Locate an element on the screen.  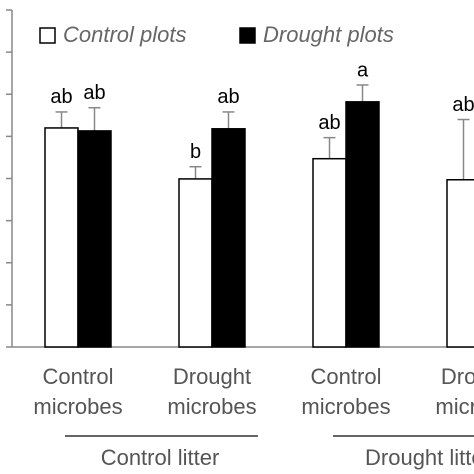
significance-letter: b is located at coordinates (195, 152).